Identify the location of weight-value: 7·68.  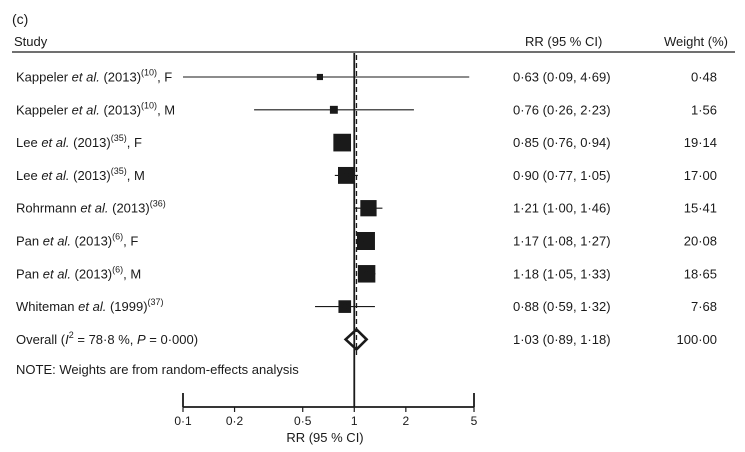
(704, 306).